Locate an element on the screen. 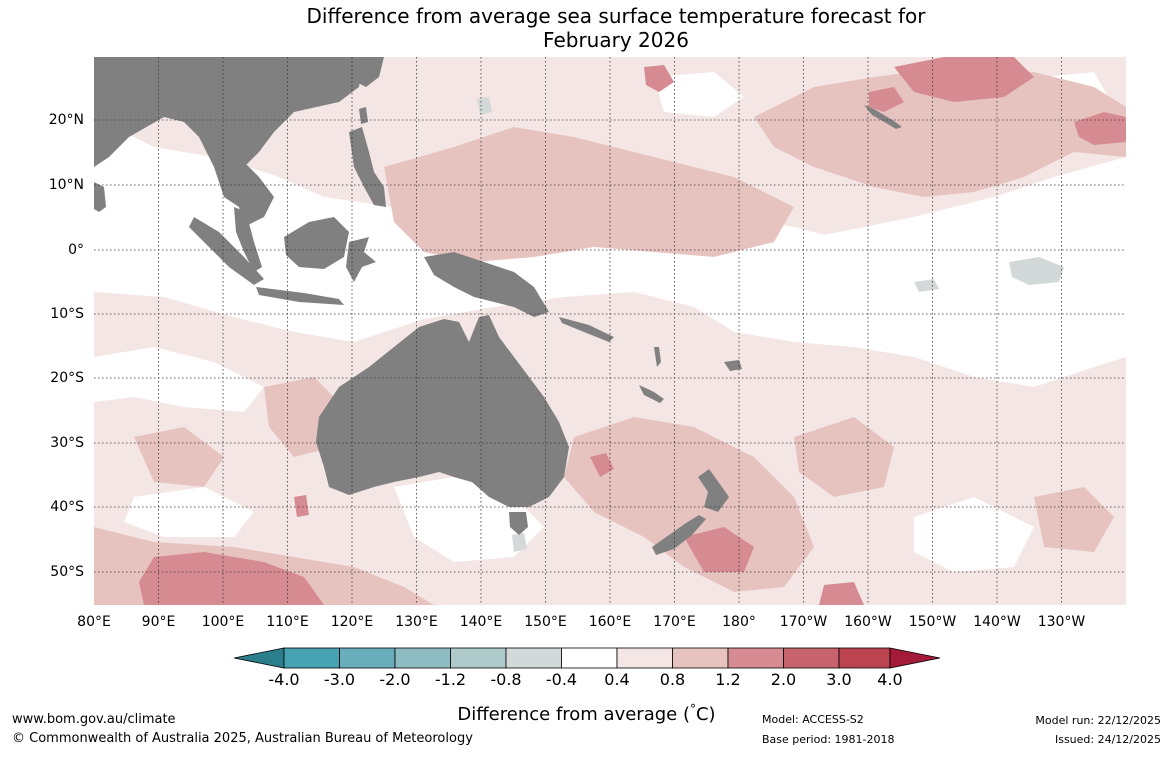 Image resolution: width=1173 pixels, height=770 pixels. colorbar-arrow-high is located at coordinates (914, 658).